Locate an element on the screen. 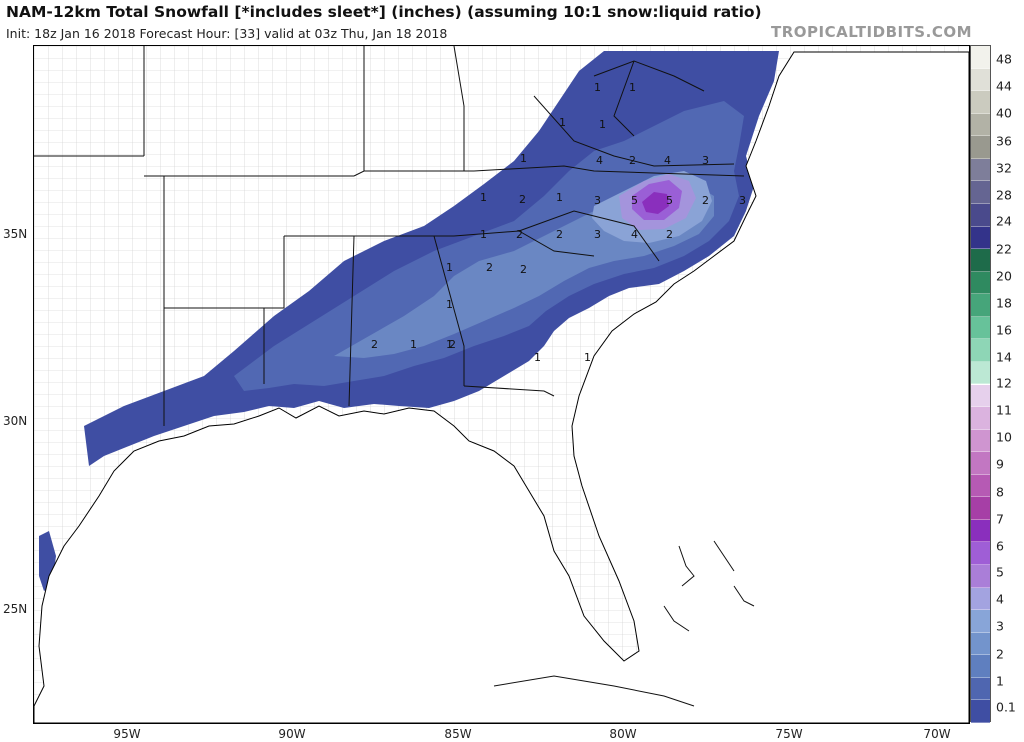 This screenshot has width=1024, height=742. lon-label-75w: 75W is located at coordinates (789, 734).